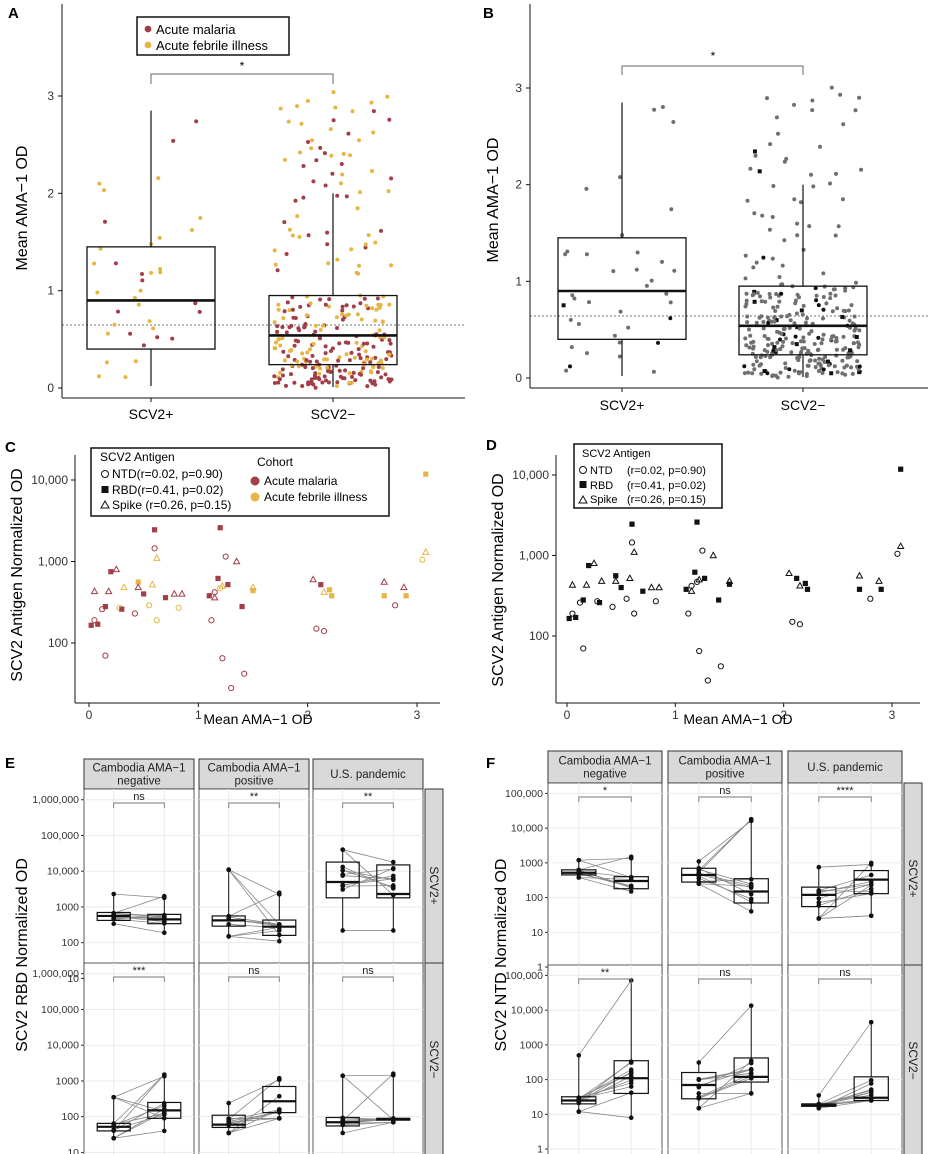  I want to click on significance-label: **, so click(254, 797).